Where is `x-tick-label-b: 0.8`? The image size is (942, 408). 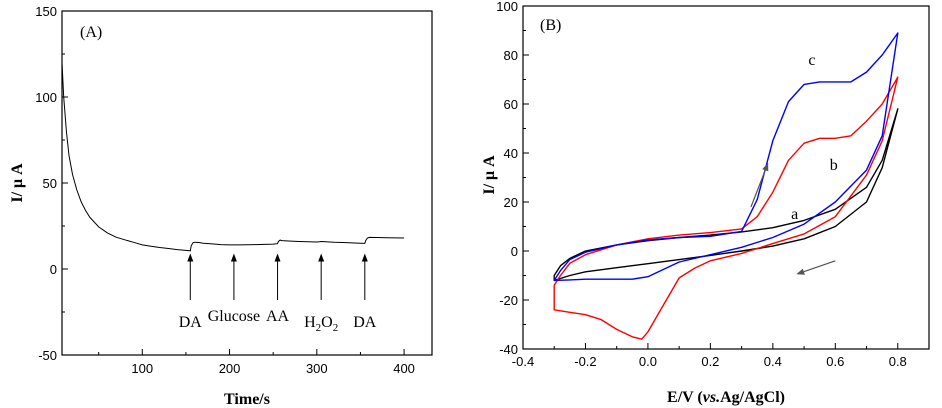
x-tick-label-b: 0.8 is located at coordinates (898, 361).